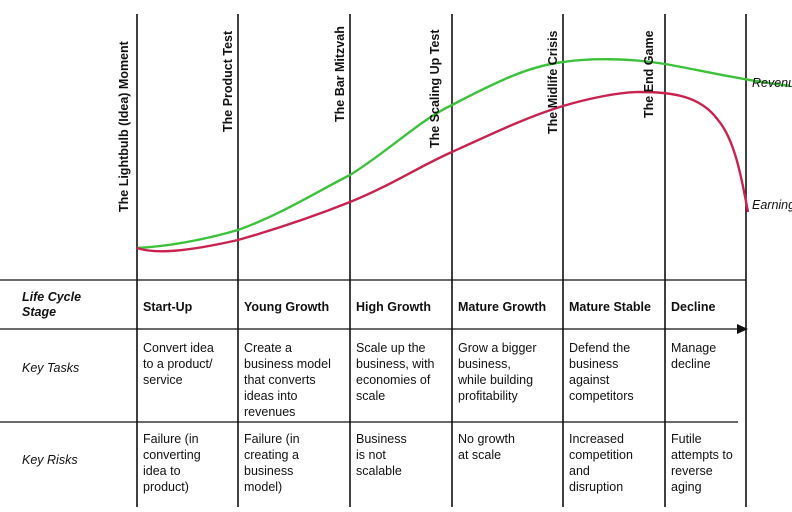 The height and width of the screenshot is (512, 792). Describe the element at coordinates (702, 463) in the screenshot. I see `risk-decline: Futile attempts to reverse aging` at that location.